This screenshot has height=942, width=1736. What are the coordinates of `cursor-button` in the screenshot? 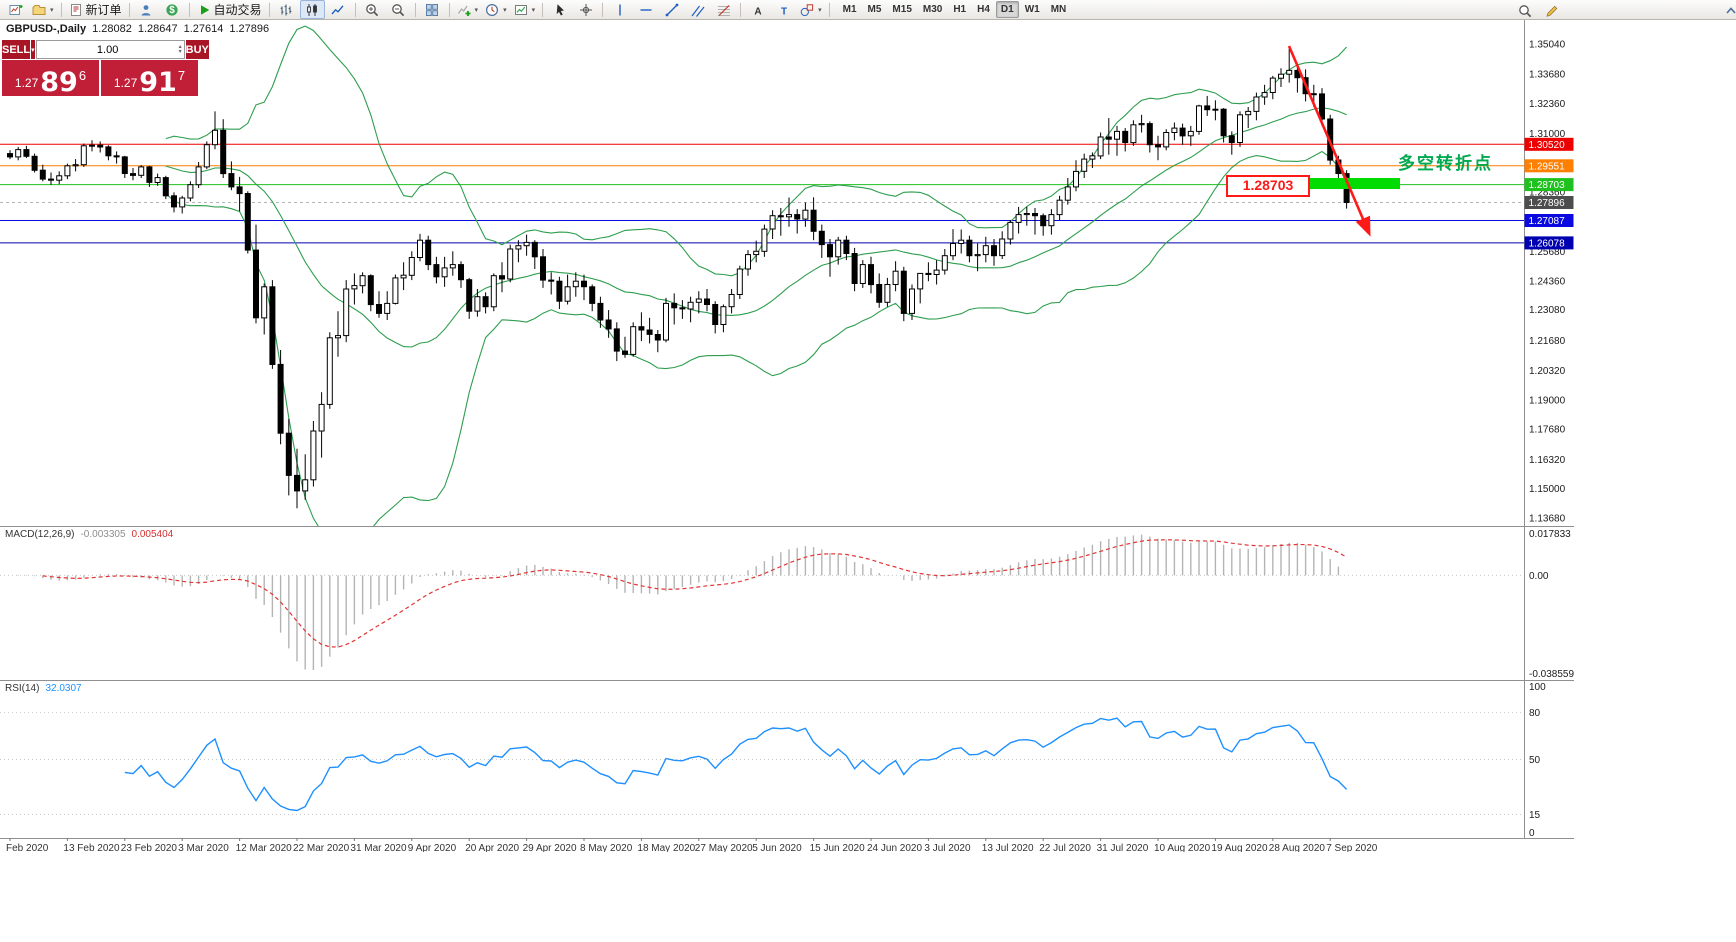 It's located at (559, 9).